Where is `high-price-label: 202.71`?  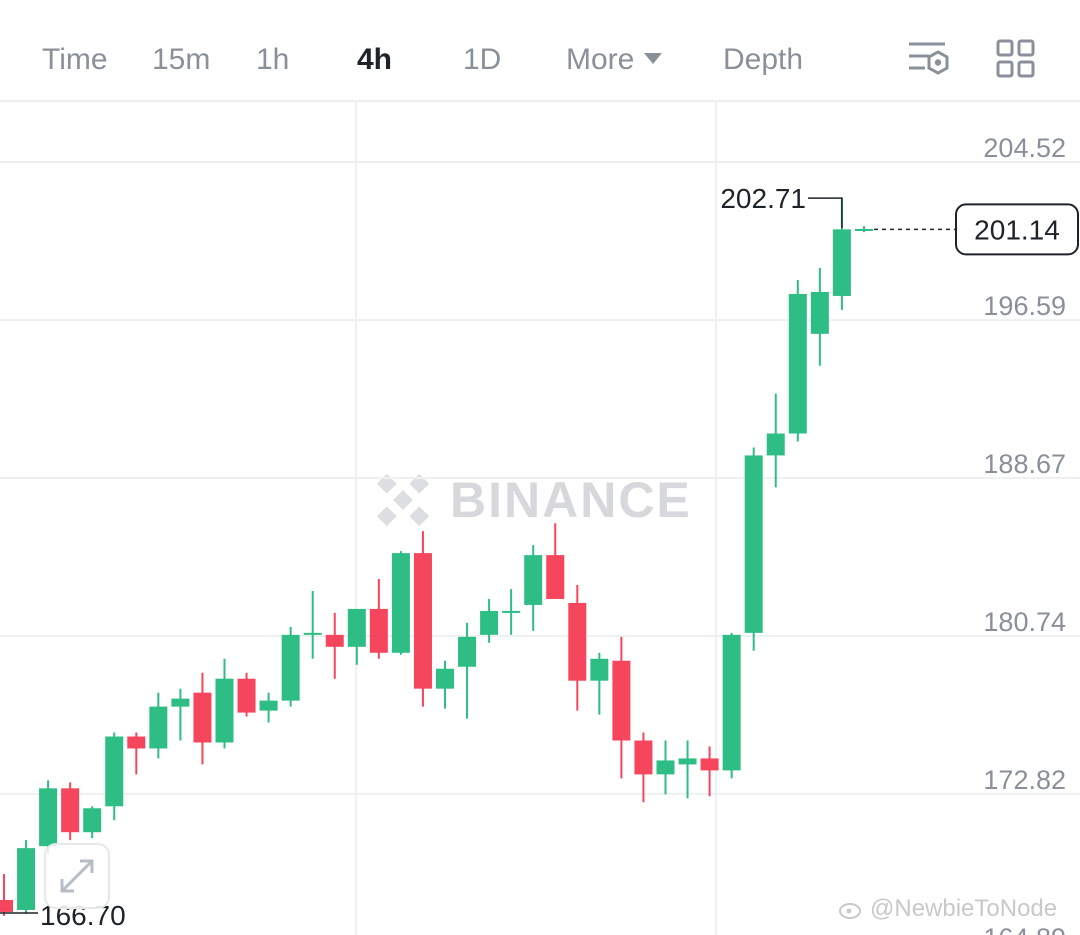
high-price-label: 202.71 is located at coordinates (763, 198).